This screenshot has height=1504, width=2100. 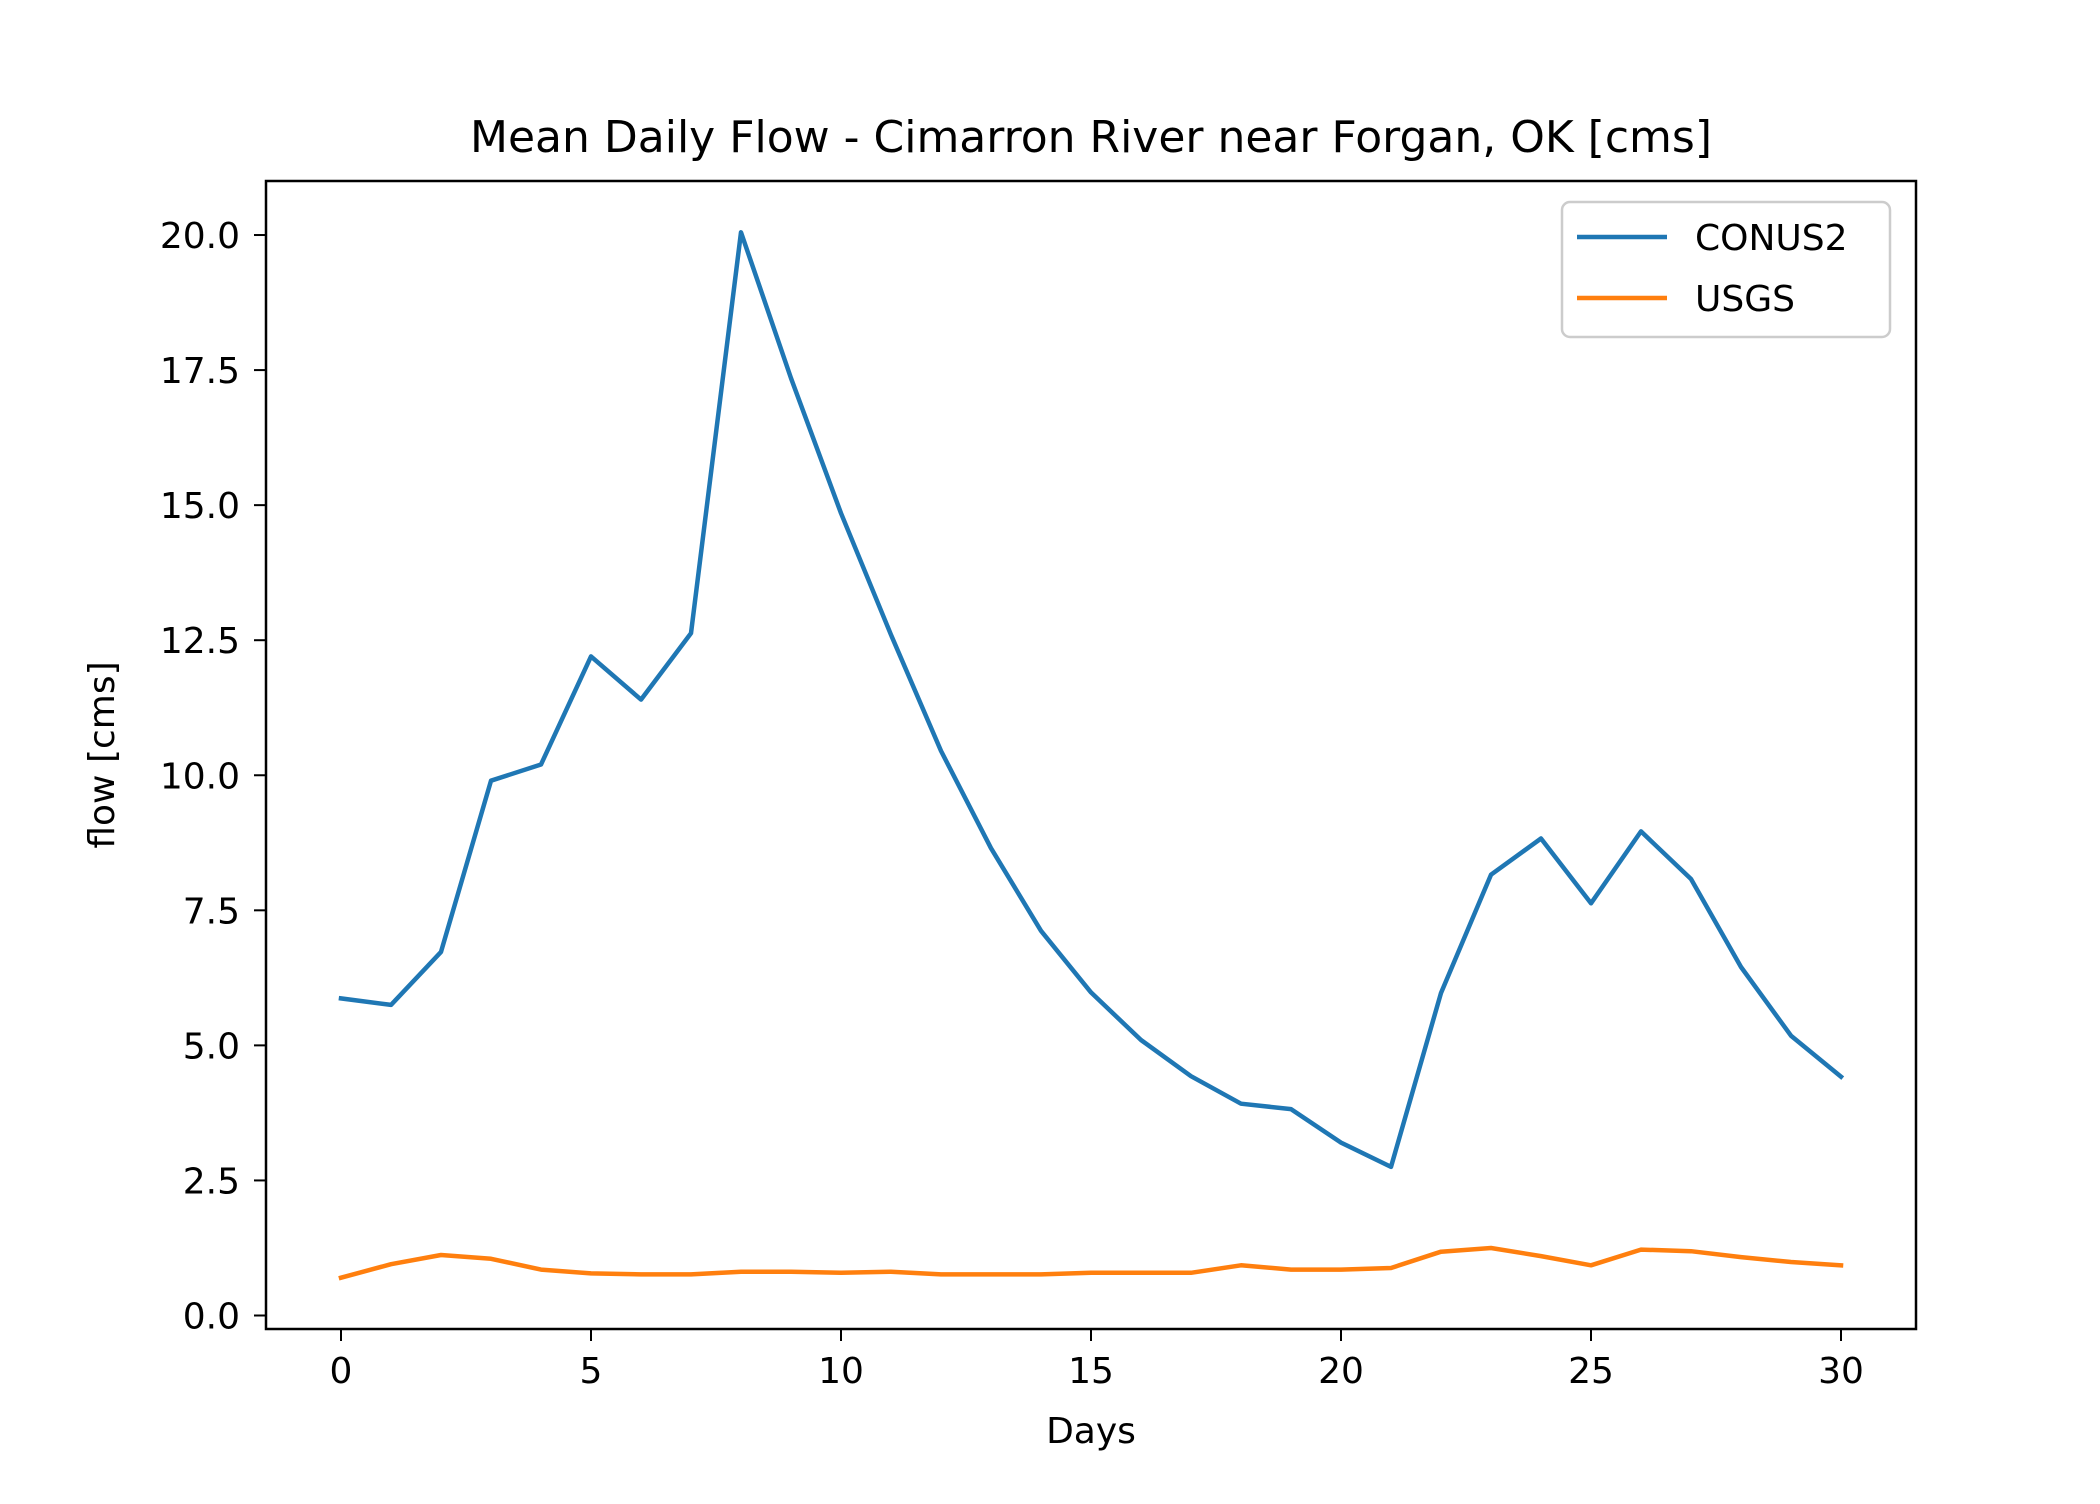 I want to click on y-axis-label: flow [cms], so click(x=102, y=754).